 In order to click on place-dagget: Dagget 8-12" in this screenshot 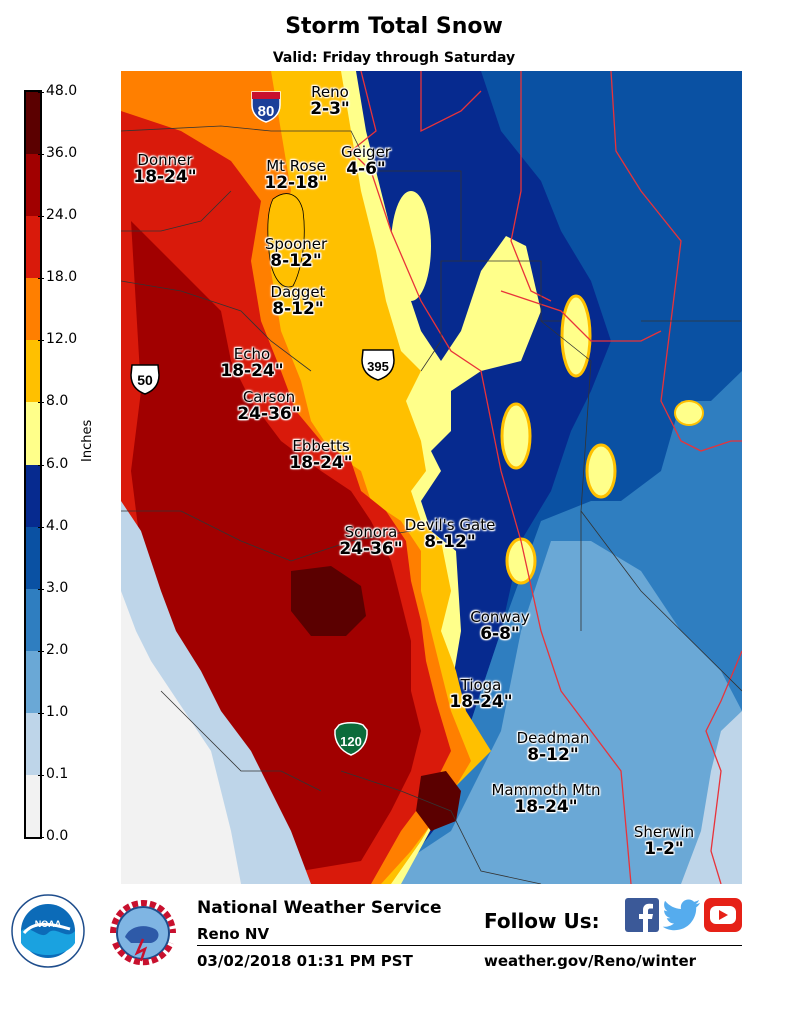, I will do `click(298, 301)`.